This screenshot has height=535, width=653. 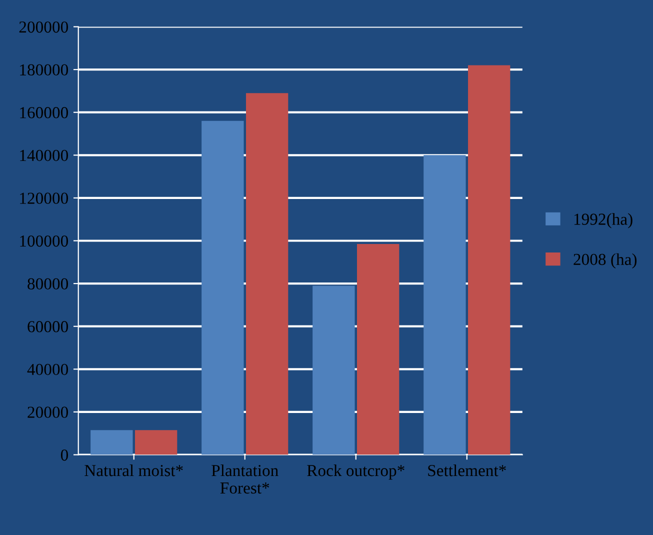 I want to click on y-tick-label: 180000, so click(x=44, y=70).